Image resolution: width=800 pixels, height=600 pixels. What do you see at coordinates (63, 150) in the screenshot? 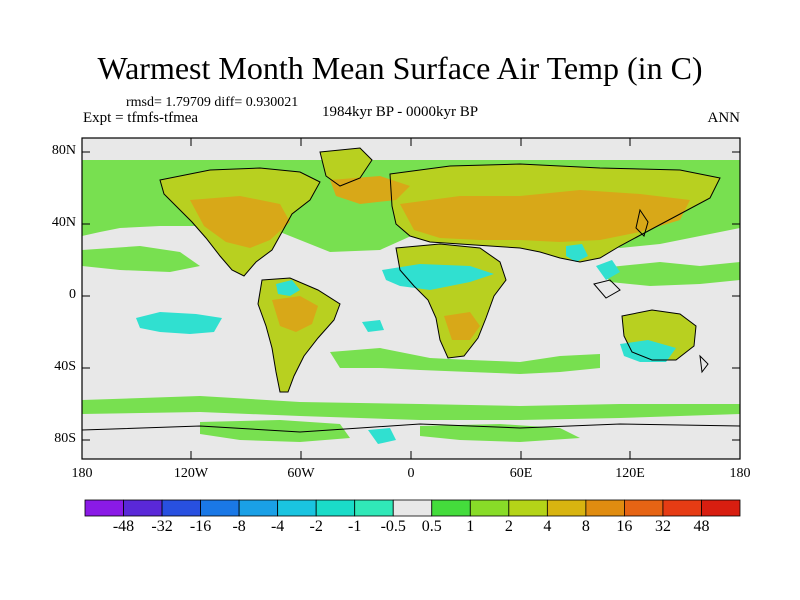
I see `lat-tick-label: 80N` at bounding box center [63, 150].